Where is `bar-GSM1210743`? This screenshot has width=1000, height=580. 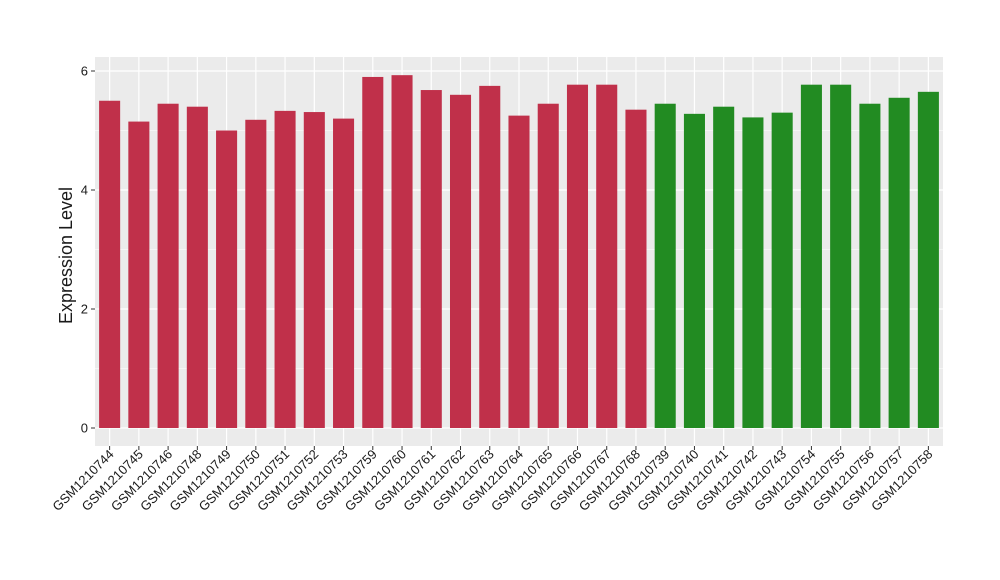 bar-GSM1210743 is located at coordinates (782, 270).